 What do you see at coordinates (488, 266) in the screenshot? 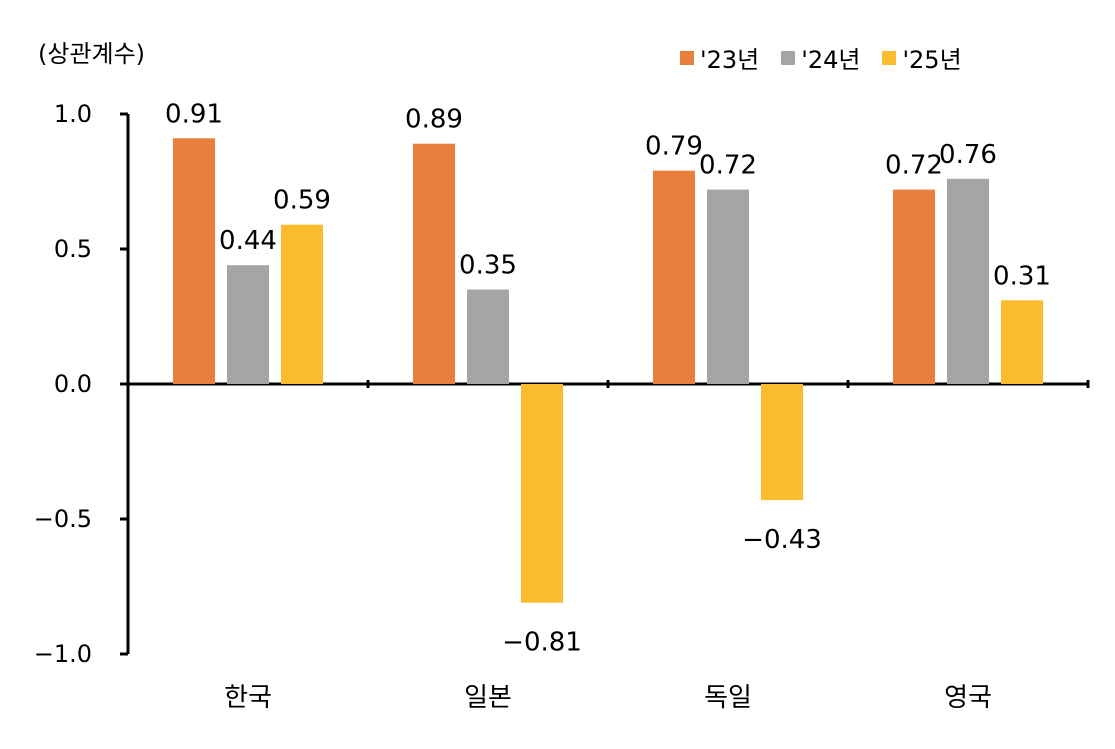
I see `data-label: 0.35` at bounding box center [488, 266].